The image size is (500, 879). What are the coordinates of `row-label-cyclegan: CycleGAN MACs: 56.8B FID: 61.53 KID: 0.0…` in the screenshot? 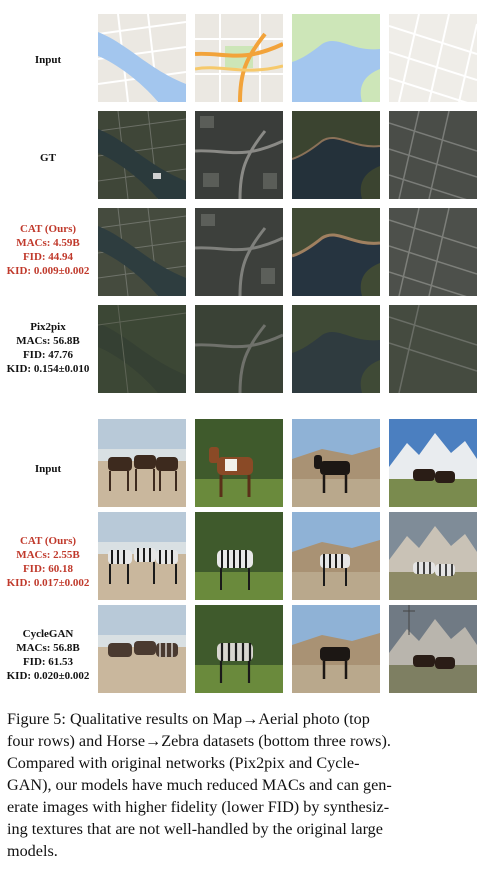 It's located at (48, 655).